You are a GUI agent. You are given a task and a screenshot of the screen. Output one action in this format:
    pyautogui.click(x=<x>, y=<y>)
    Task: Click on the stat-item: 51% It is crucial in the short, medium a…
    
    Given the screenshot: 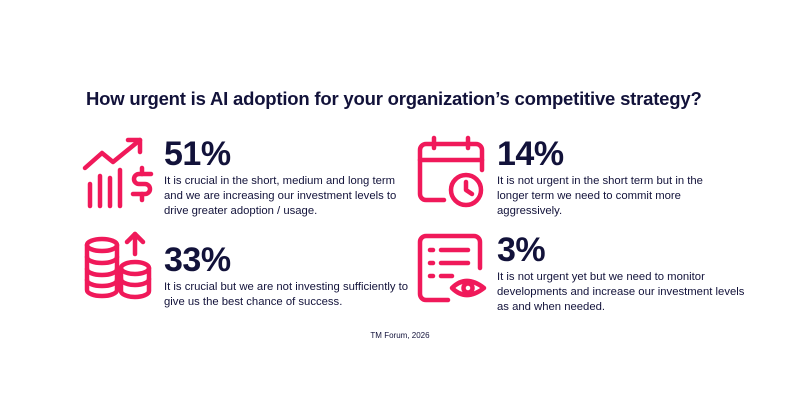 What is the action you would take?
    pyautogui.click(x=242, y=175)
    